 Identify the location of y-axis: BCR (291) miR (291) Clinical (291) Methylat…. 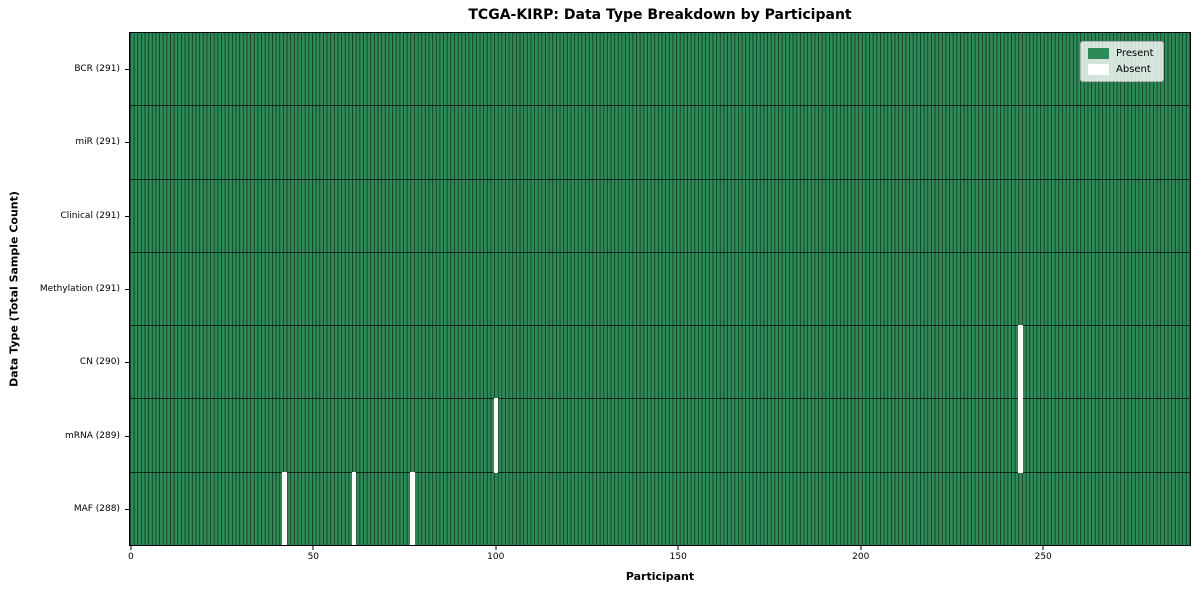
(64, 289).